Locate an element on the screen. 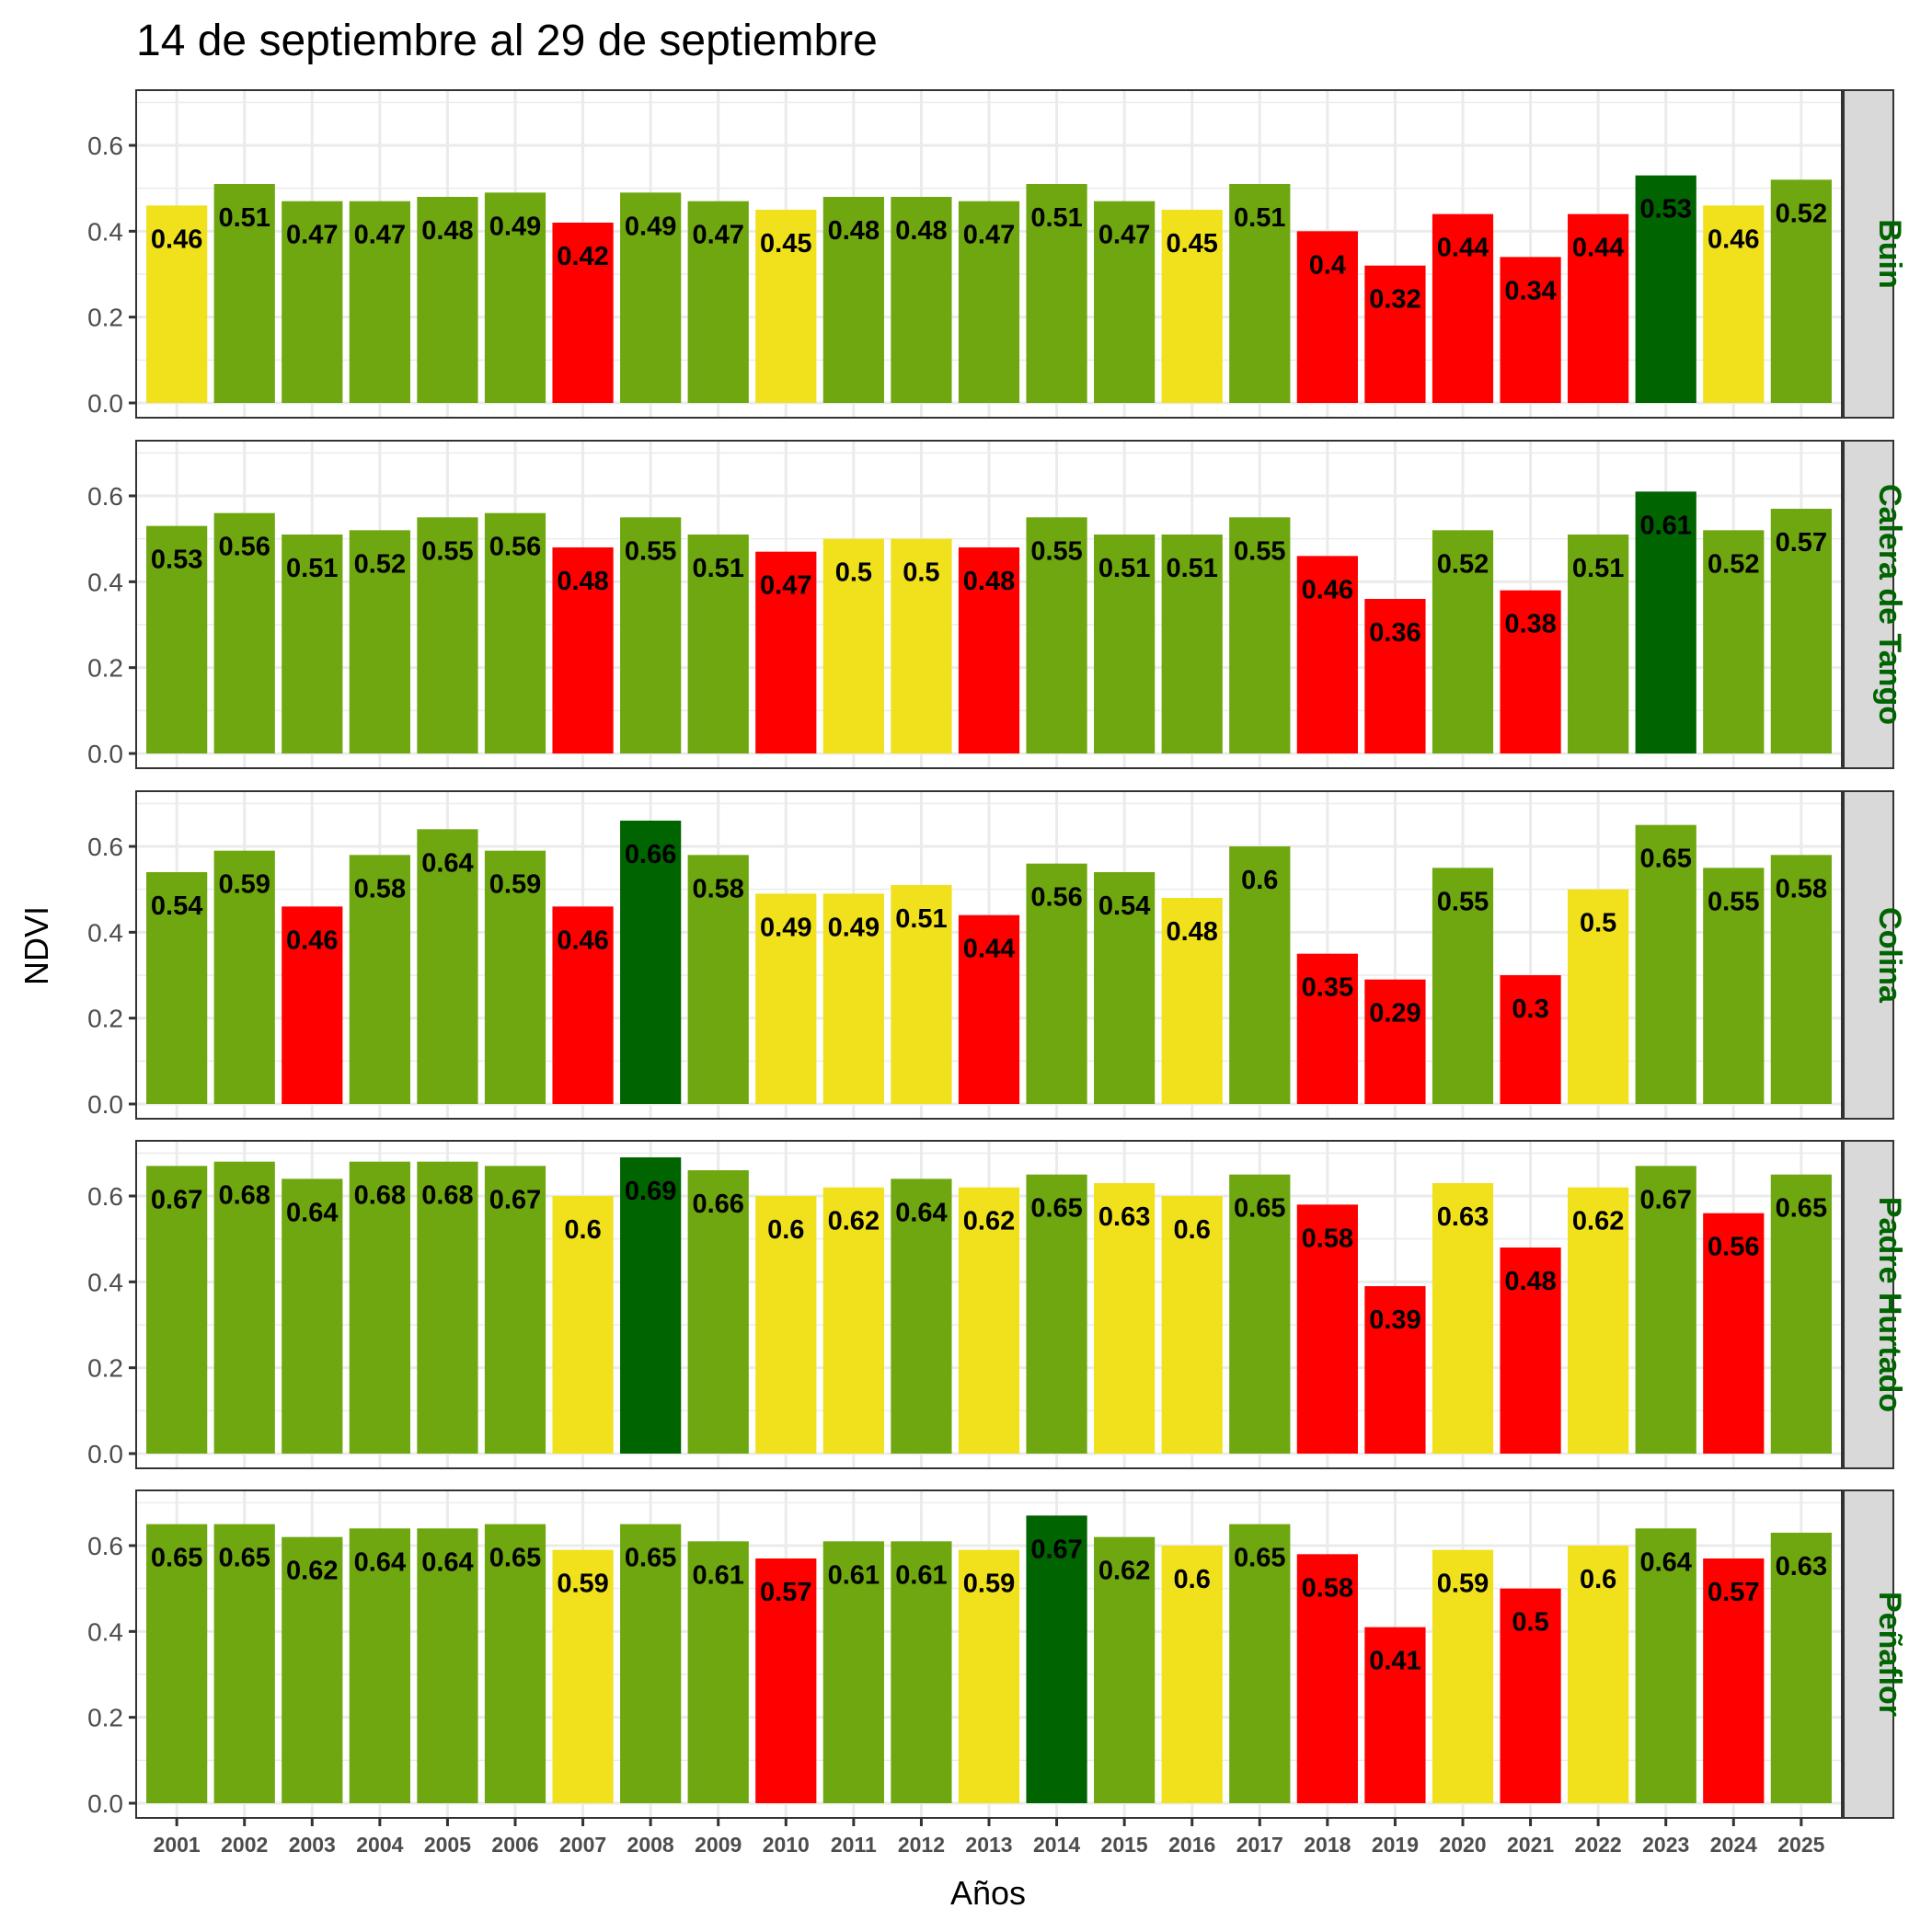 Image resolution: width=1932 pixels, height=1932 pixels. y-tick-label: 0.2 is located at coordinates (105, 318).